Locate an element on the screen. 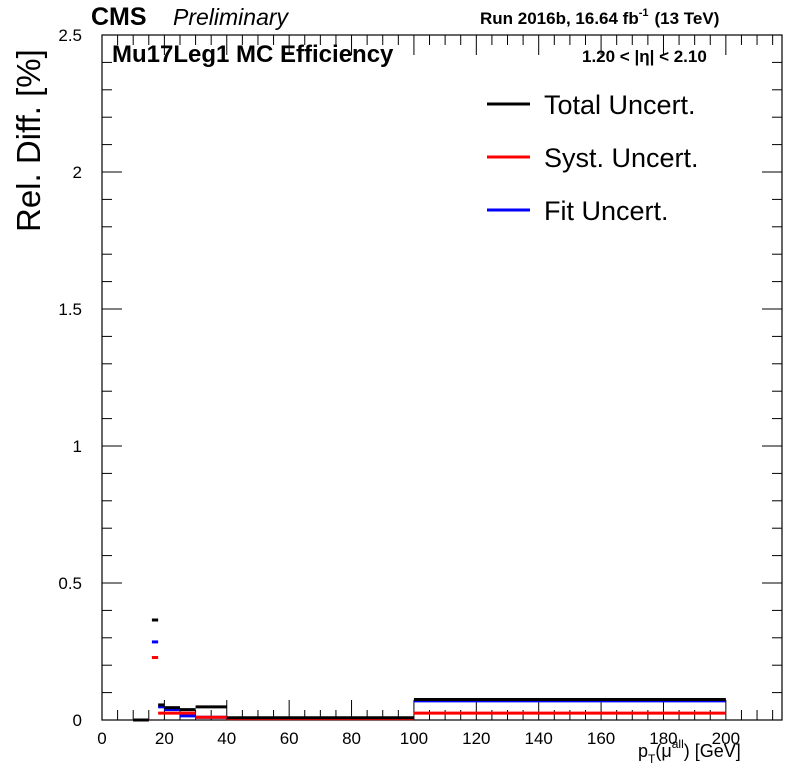 This screenshot has height=775, width=798. series-layer is located at coordinates (429, 670).